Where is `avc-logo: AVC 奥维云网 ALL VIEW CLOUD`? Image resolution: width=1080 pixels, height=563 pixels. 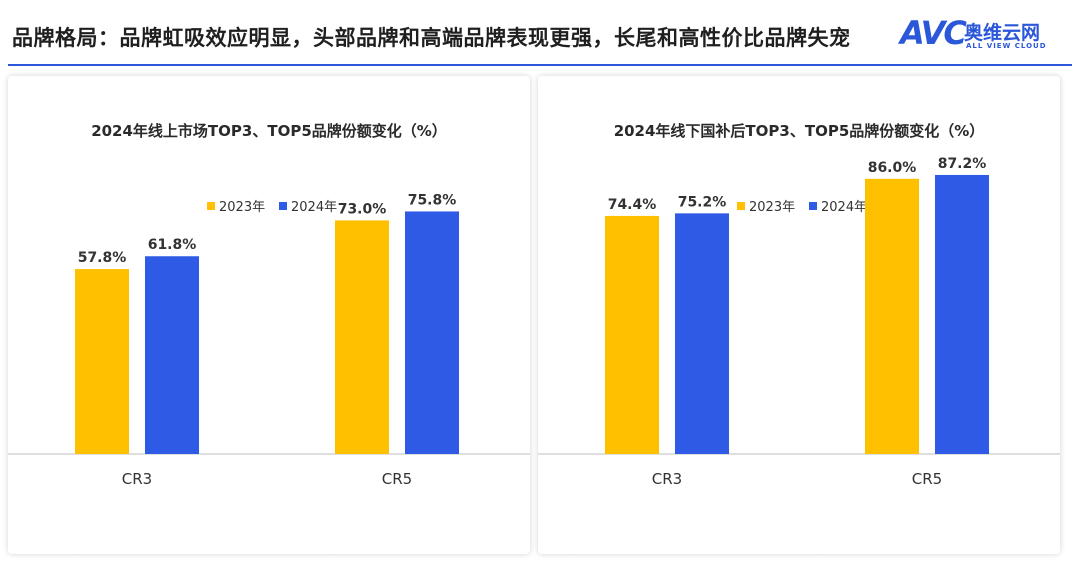 avc-logo: AVC 奥维云网 ALL VIEW CLOUD is located at coordinates (987, 34).